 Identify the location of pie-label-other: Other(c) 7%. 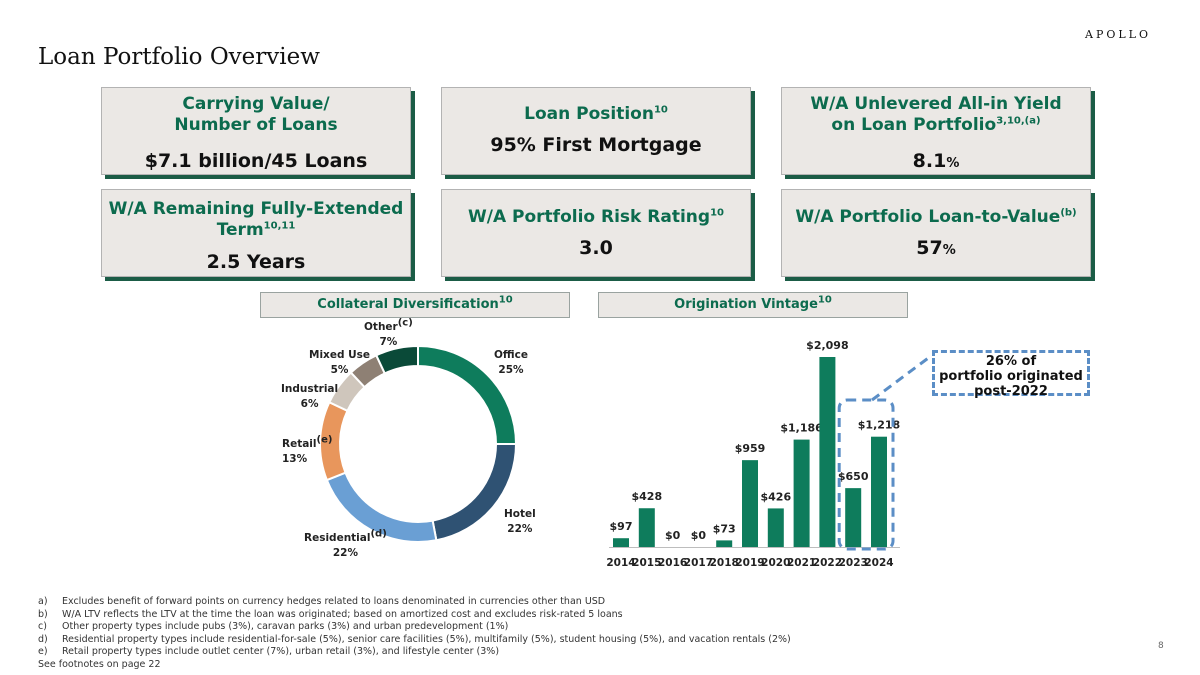
(388, 332).